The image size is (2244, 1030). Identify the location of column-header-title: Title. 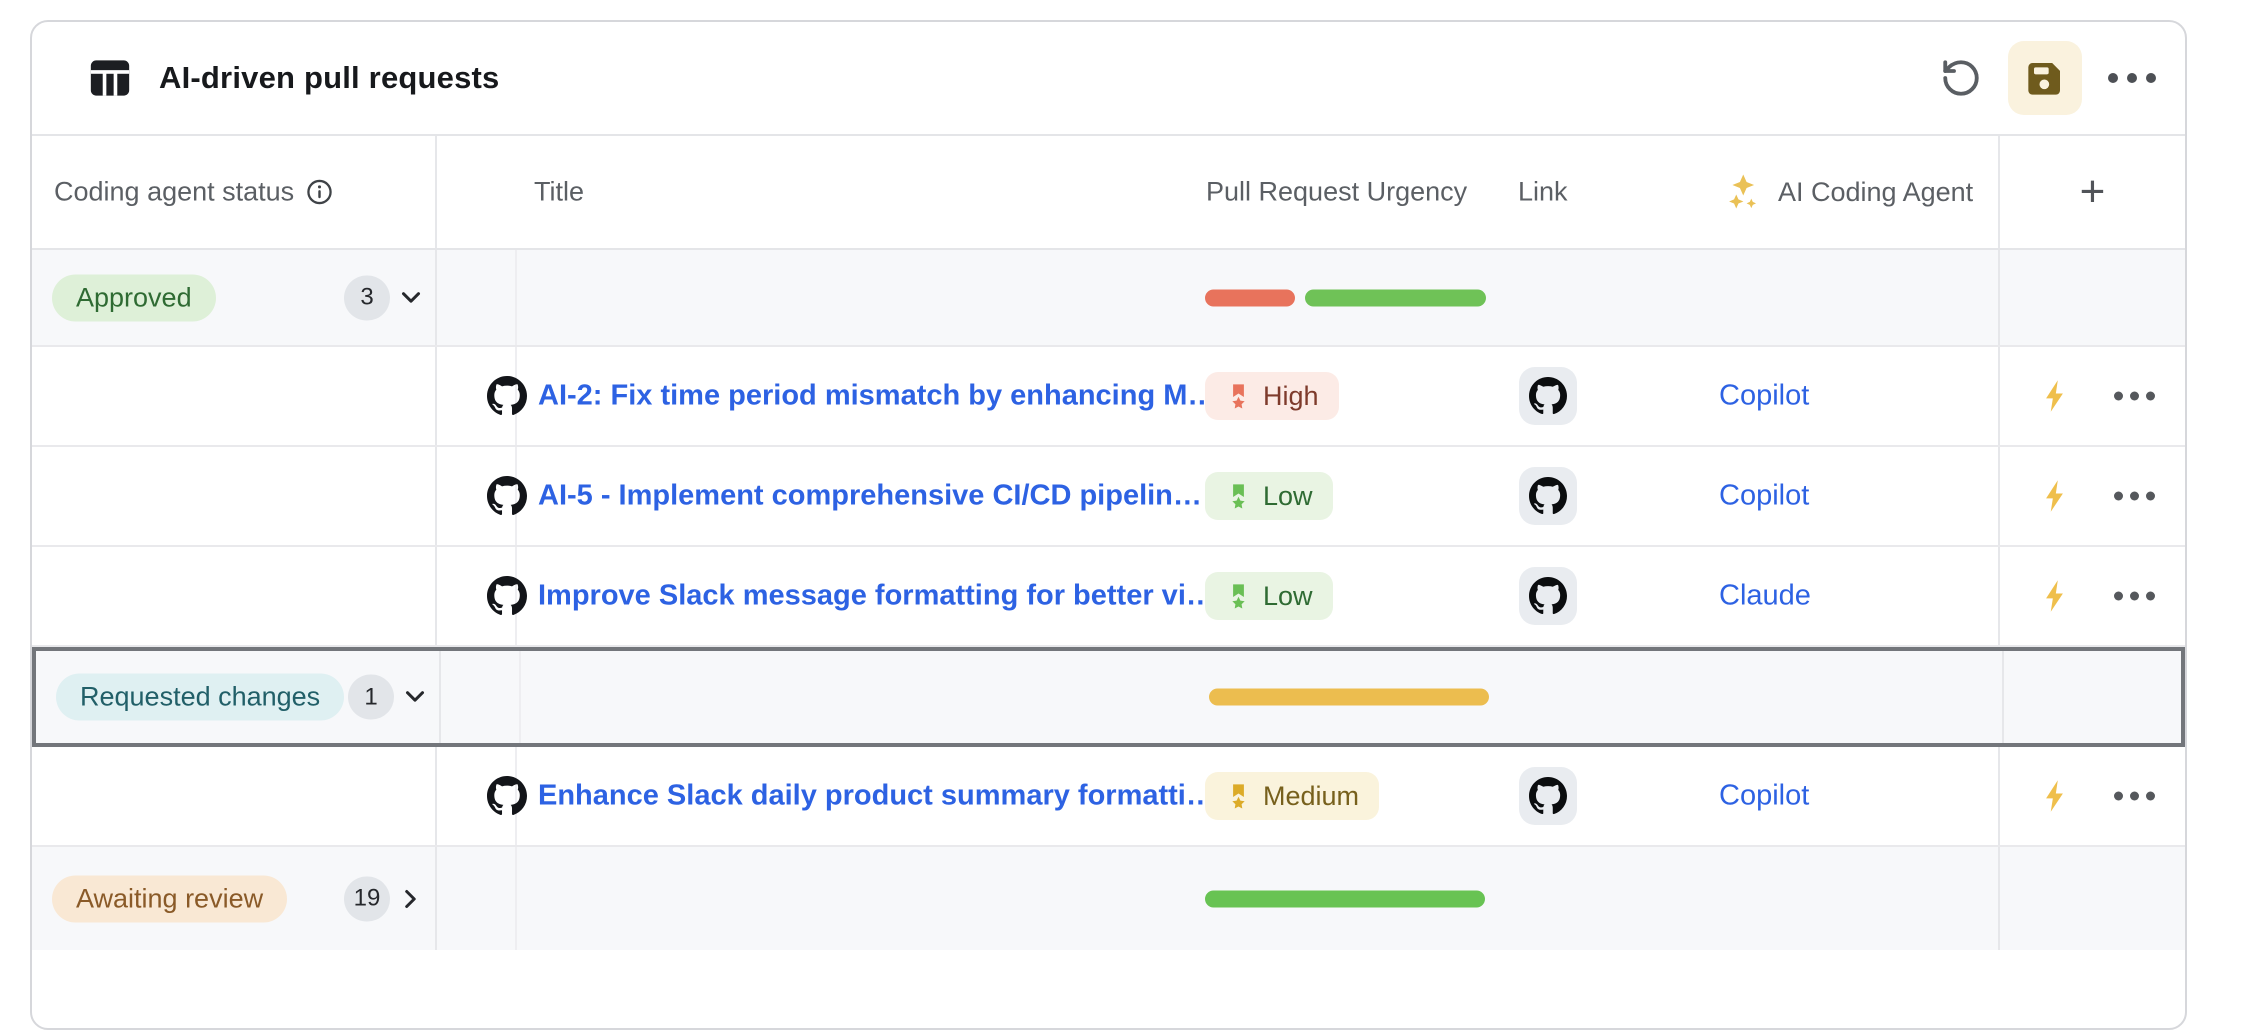
(559, 191).